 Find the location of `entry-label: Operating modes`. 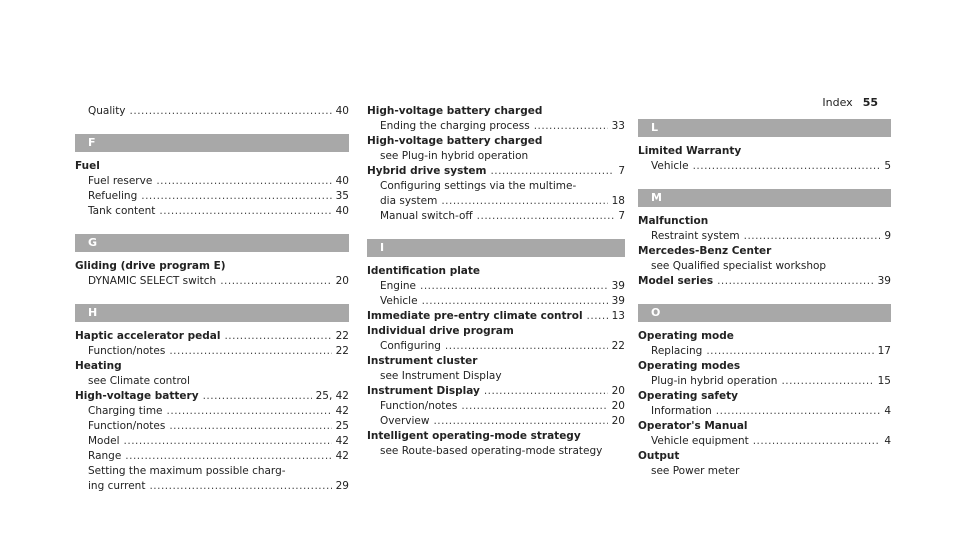

entry-label: Operating modes is located at coordinates (689, 366).